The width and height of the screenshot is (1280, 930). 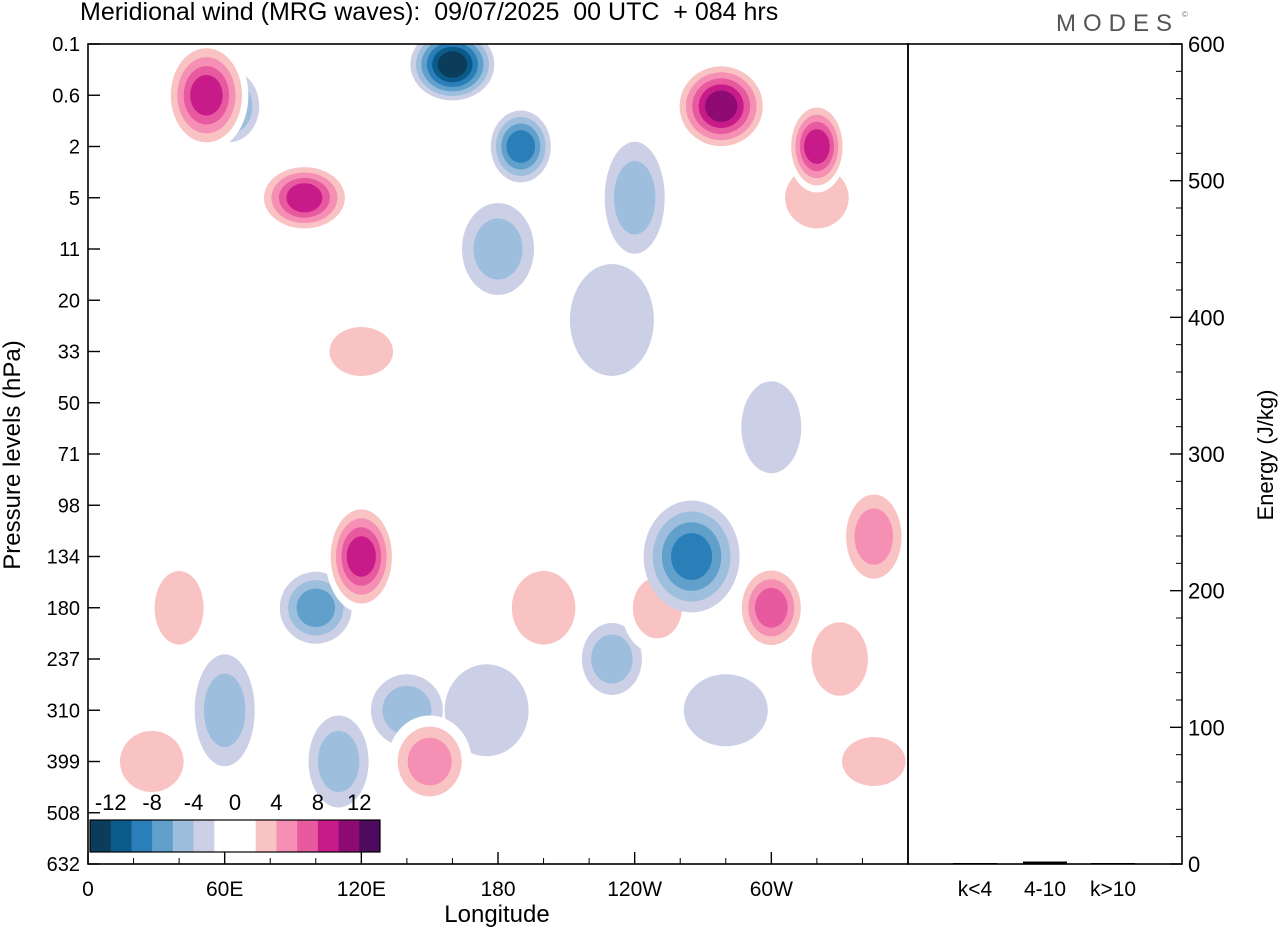 I want to click on colorbar-legend: -12 -8 -4 0 4 8 12, so click(x=235, y=821).